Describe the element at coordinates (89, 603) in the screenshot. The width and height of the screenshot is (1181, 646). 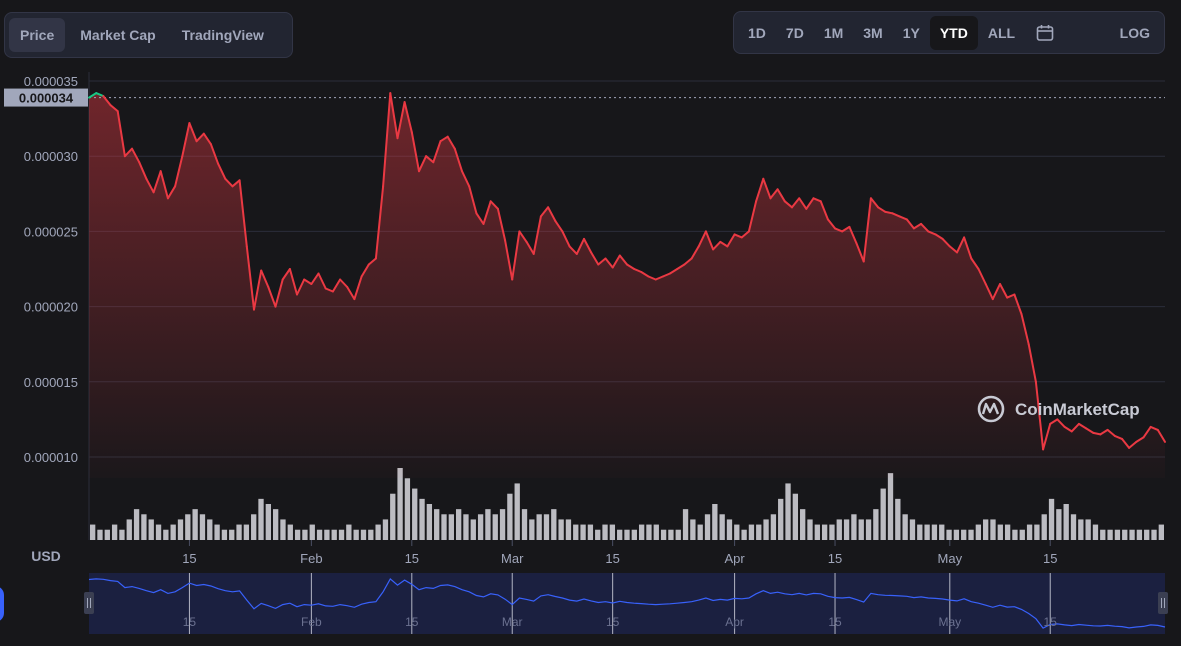
I see `navigator-left-handle` at that location.